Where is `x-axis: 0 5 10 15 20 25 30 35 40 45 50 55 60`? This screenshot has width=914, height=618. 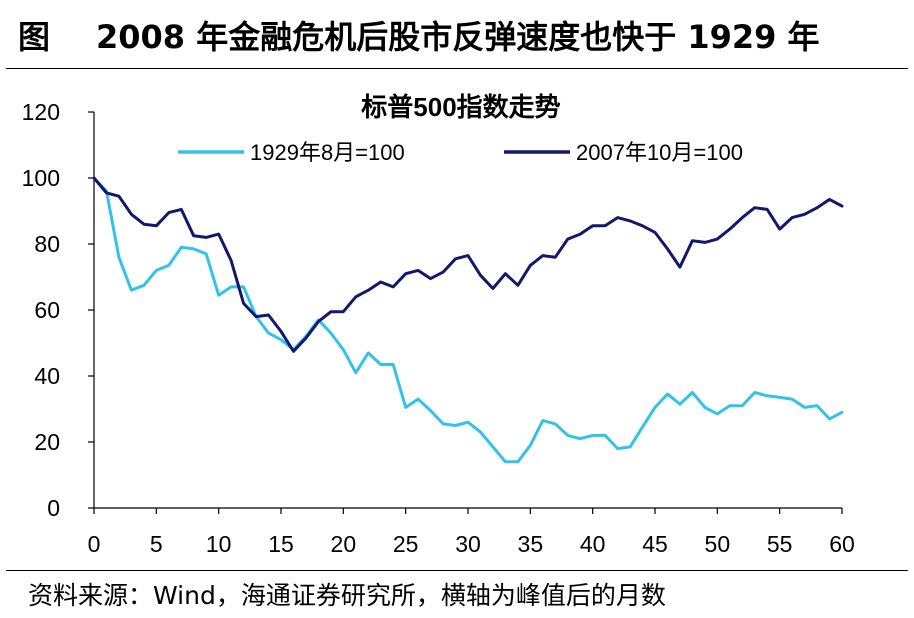 x-axis: 0 5 10 15 20 25 30 35 40 45 50 55 60 is located at coordinates (471, 532).